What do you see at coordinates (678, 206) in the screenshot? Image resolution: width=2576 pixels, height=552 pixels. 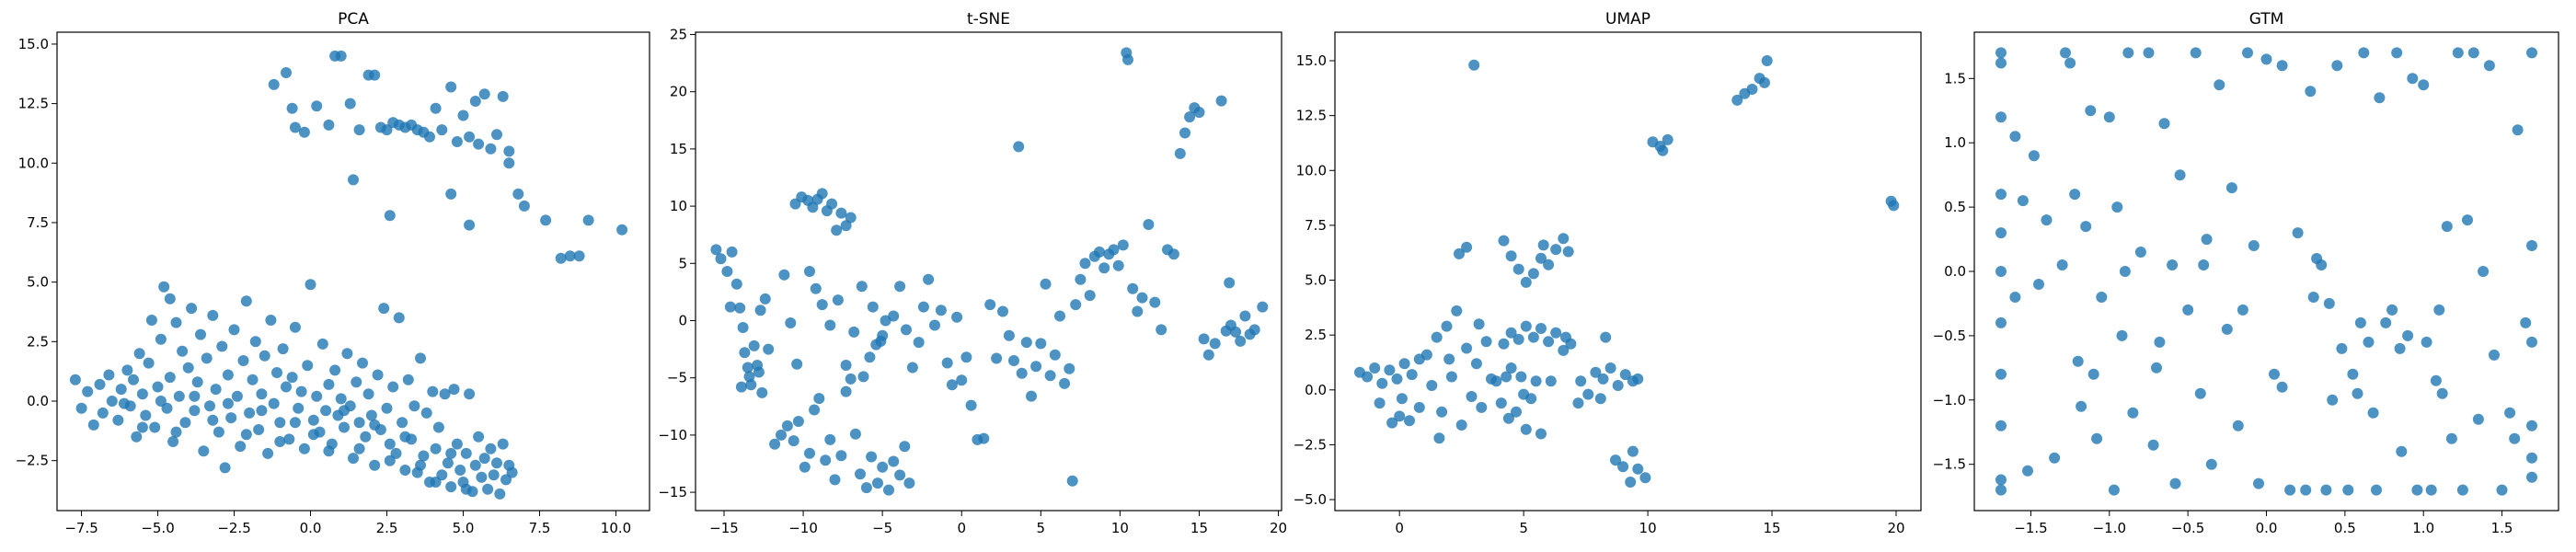 I see `y-tick-label: 10` at bounding box center [678, 206].